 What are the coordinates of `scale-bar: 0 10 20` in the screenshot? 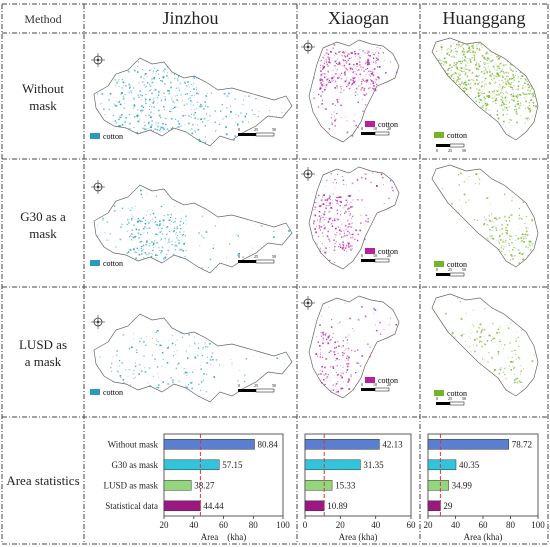 It's located at (376, 258).